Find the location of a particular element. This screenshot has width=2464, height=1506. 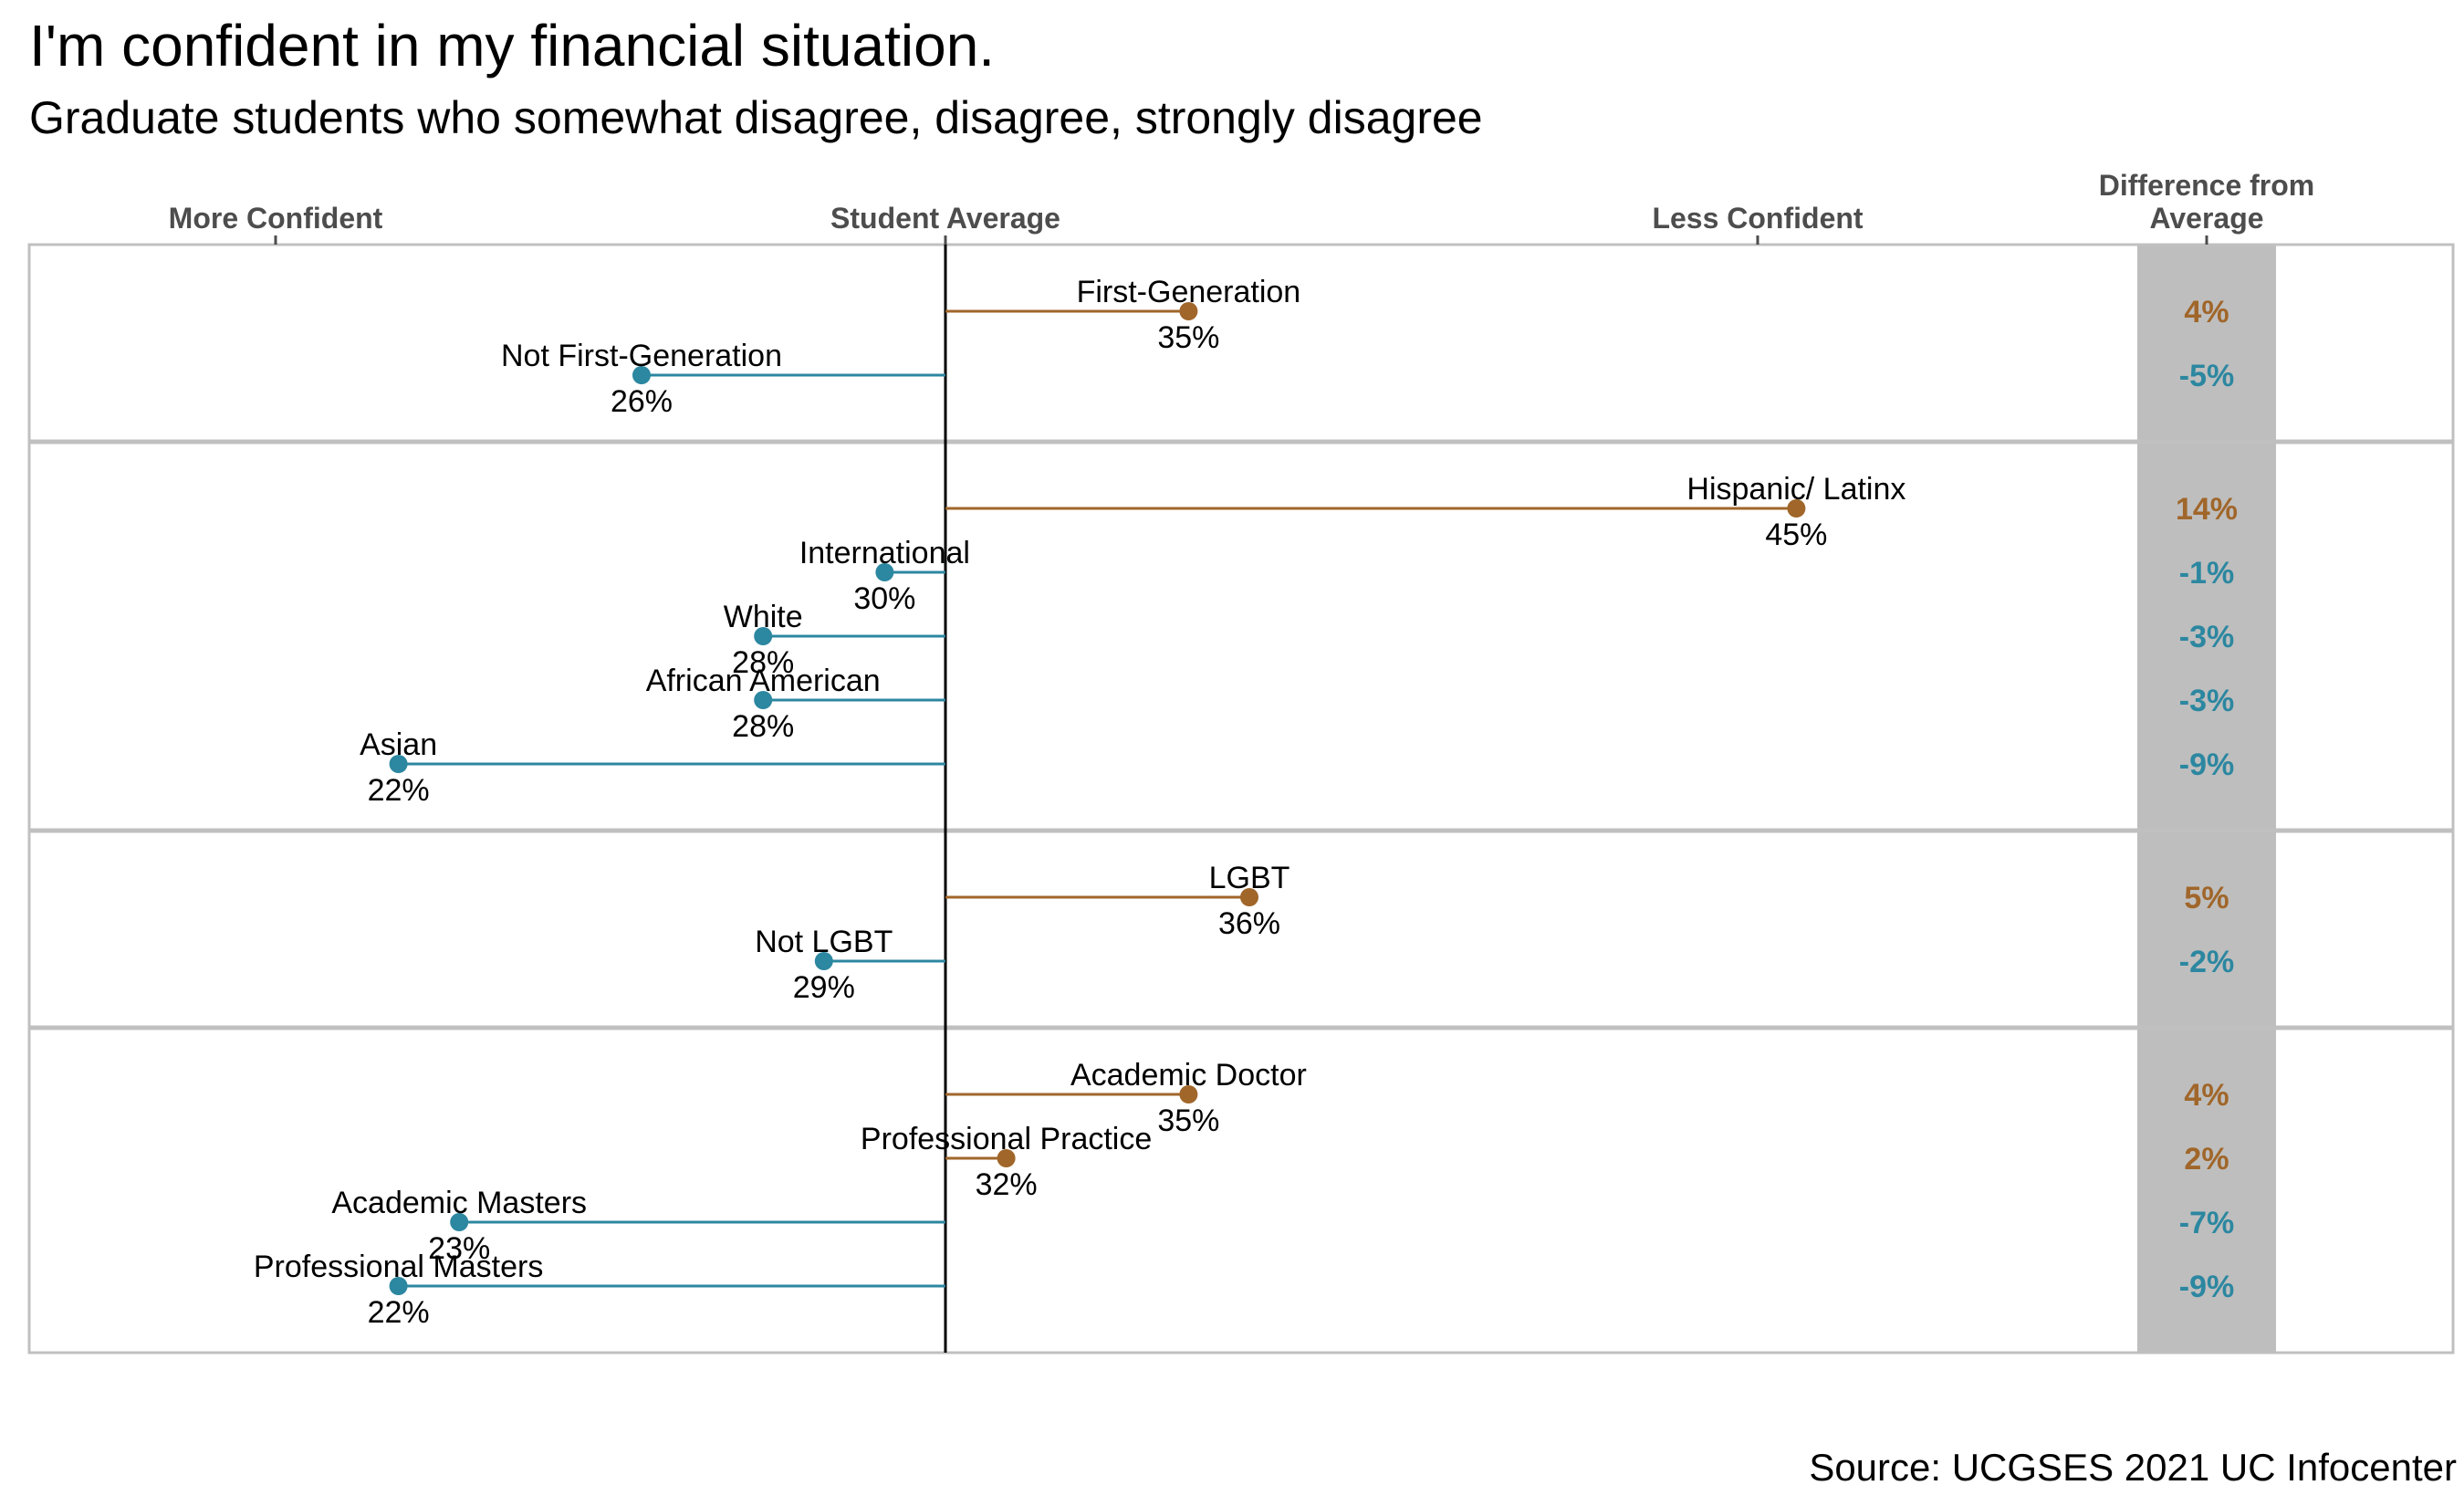

point-label: Asian is located at coordinates (398, 744).